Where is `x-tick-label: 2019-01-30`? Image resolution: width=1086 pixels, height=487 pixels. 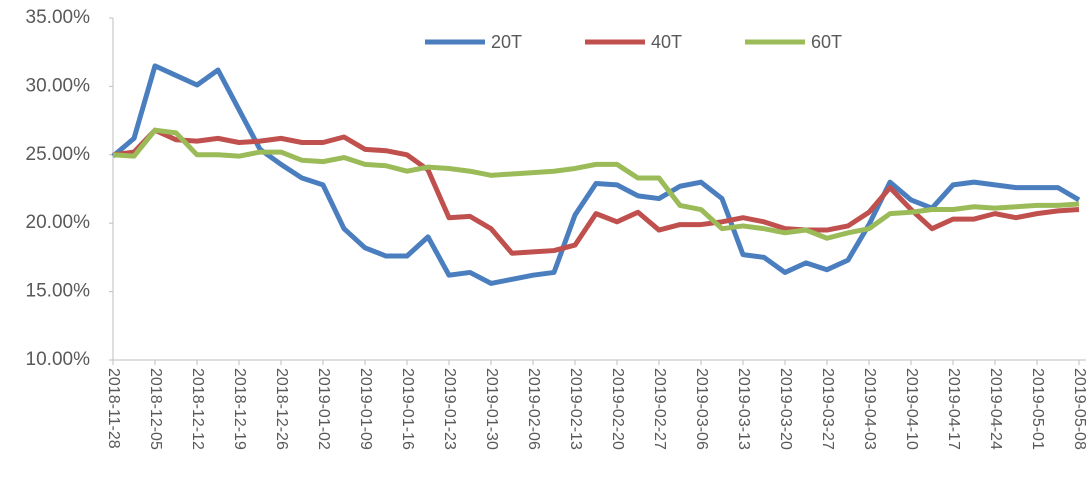
x-tick-label: 2019-01-30 is located at coordinates (491, 409).